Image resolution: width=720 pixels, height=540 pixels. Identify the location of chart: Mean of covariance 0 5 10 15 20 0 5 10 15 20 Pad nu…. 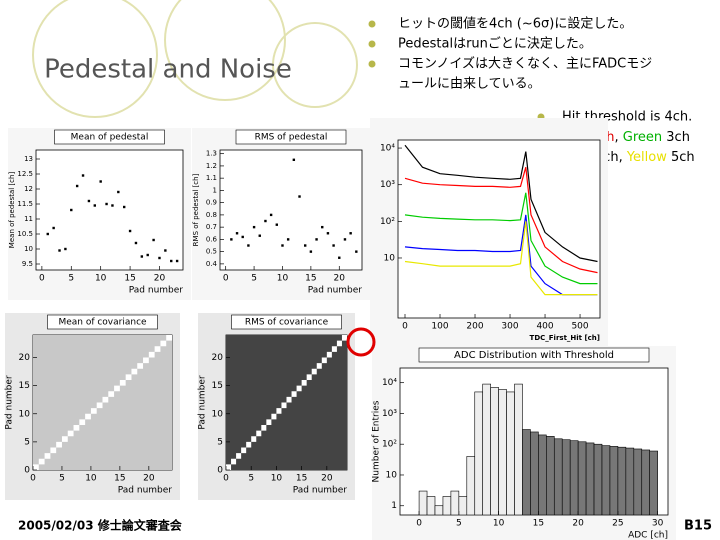
(92, 406).